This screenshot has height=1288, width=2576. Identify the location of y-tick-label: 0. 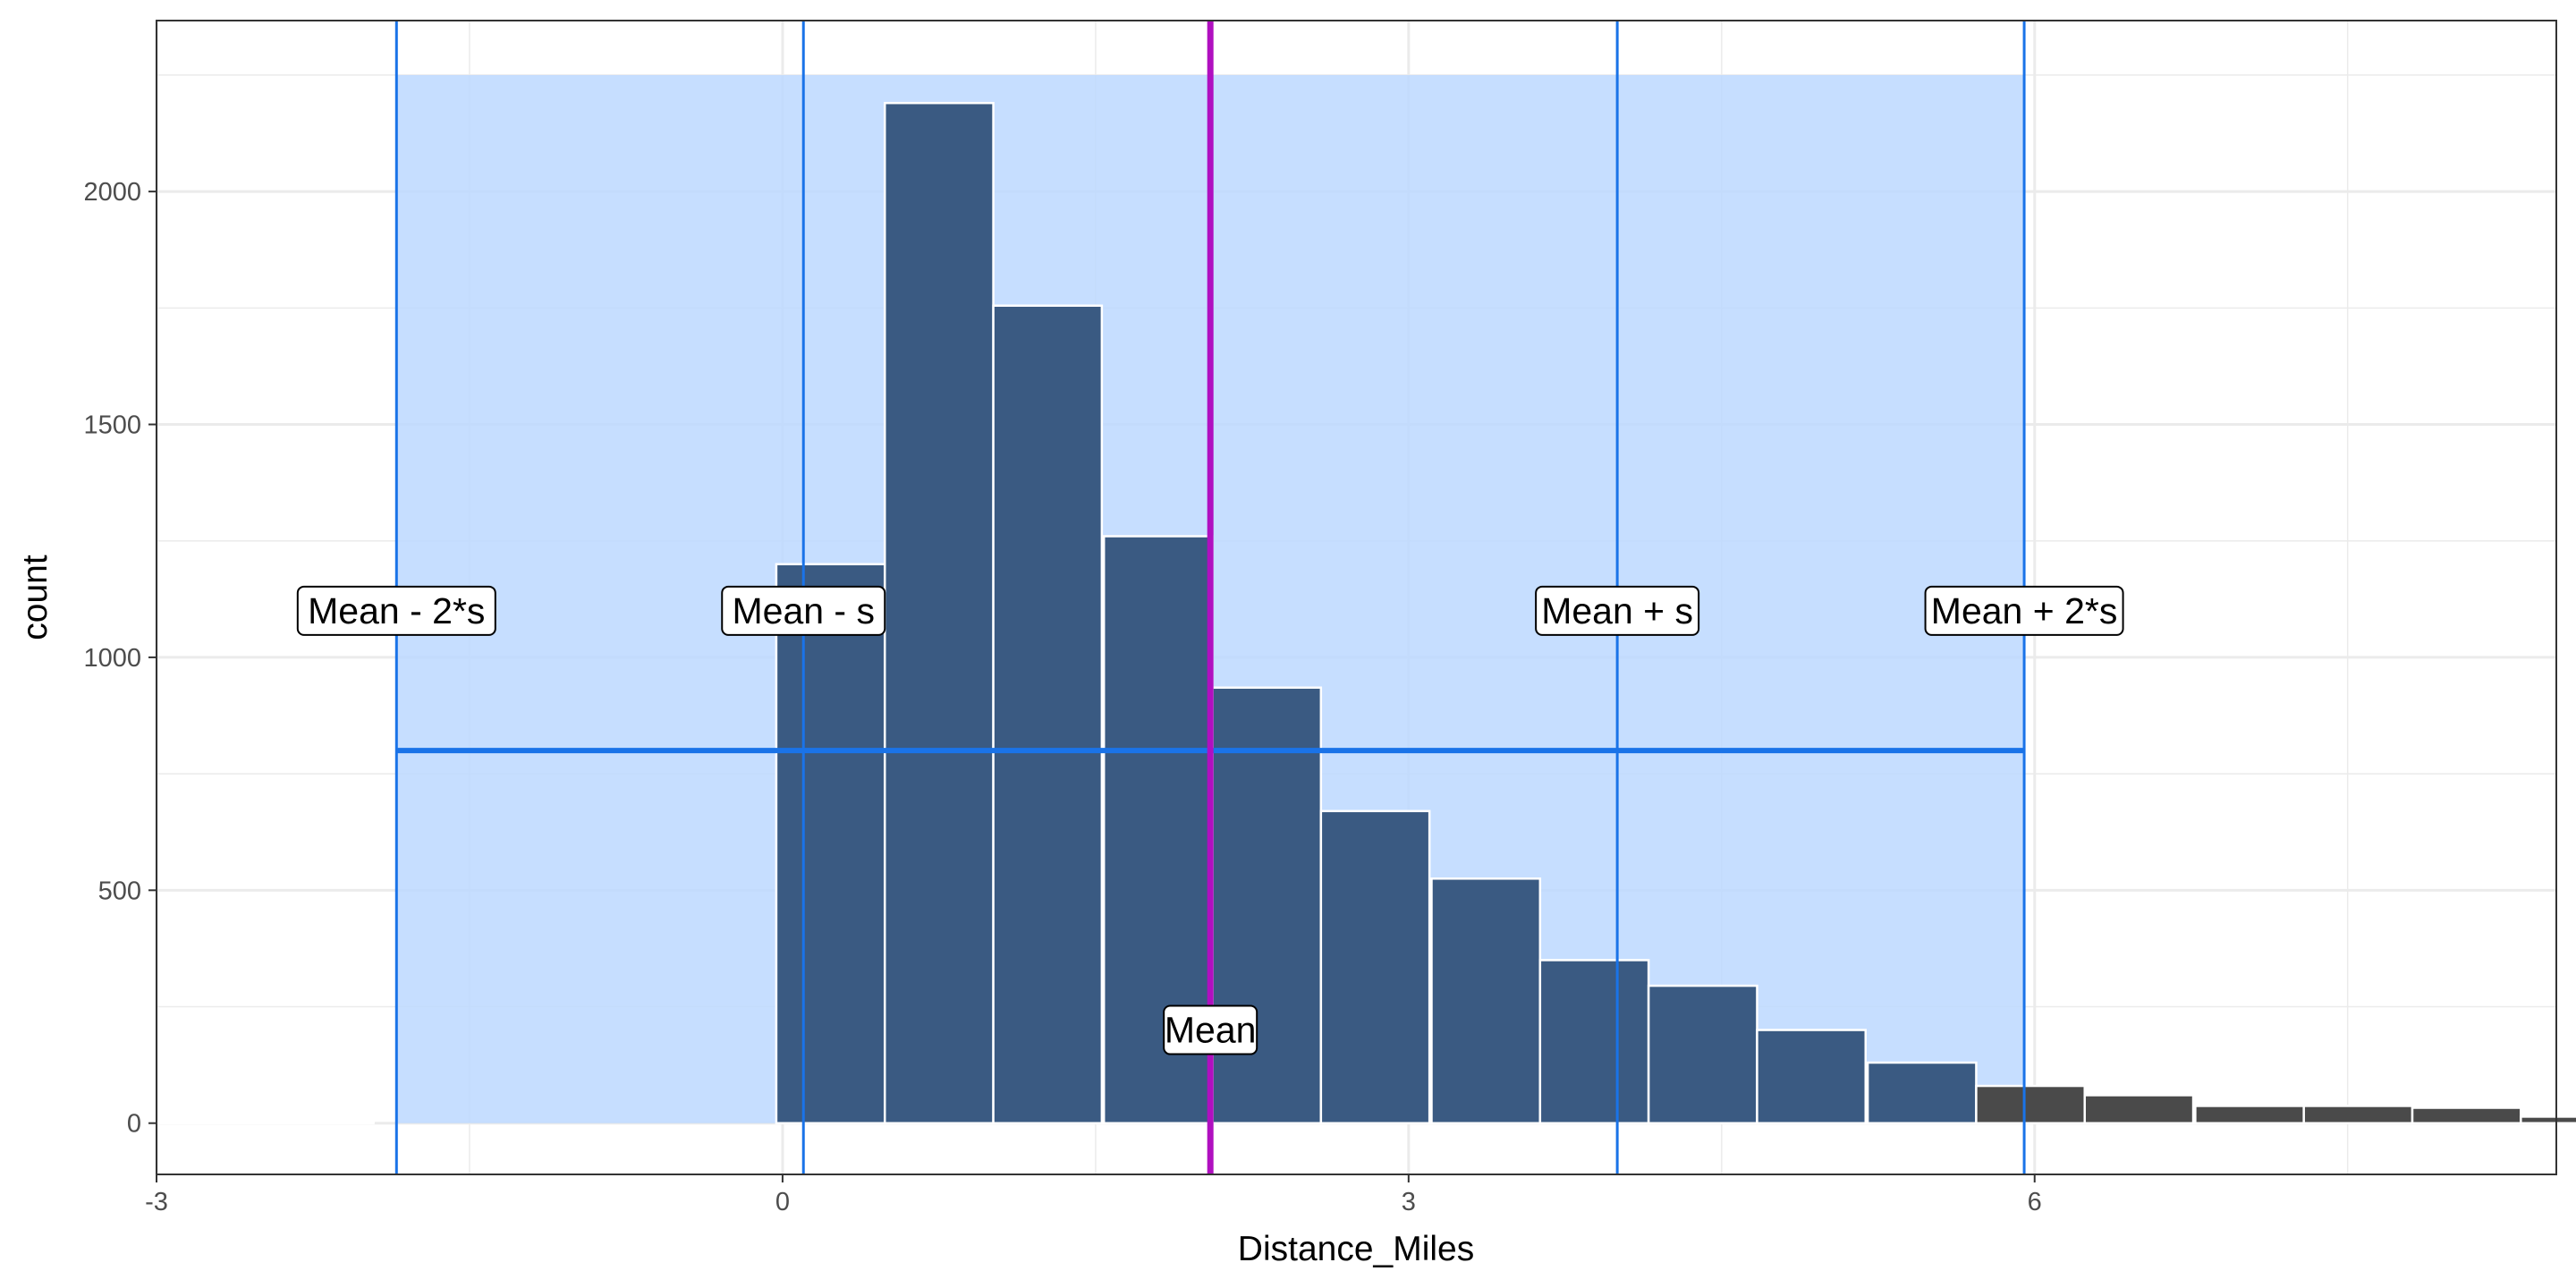
(134, 1124).